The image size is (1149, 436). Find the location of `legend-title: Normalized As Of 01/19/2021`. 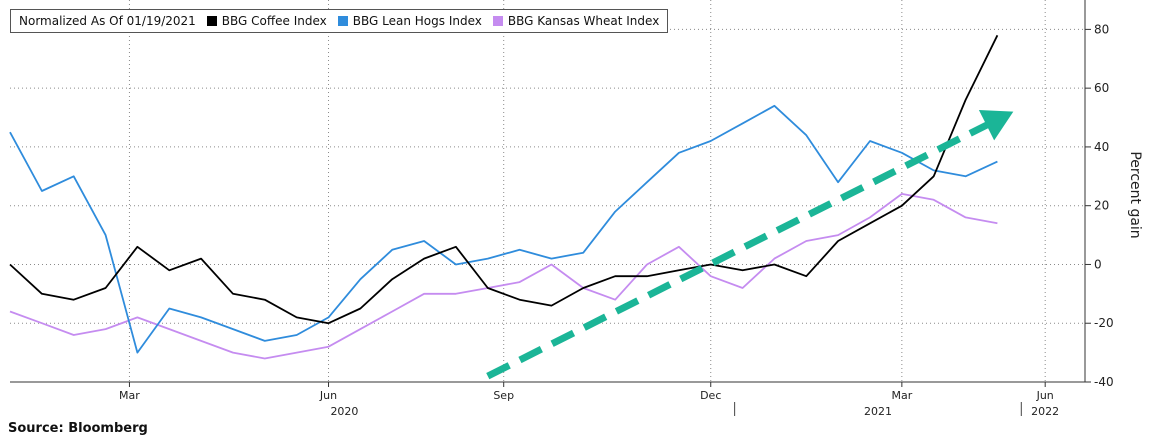

legend-title: Normalized As Of 01/19/2021 is located at coordinates (107, 21).